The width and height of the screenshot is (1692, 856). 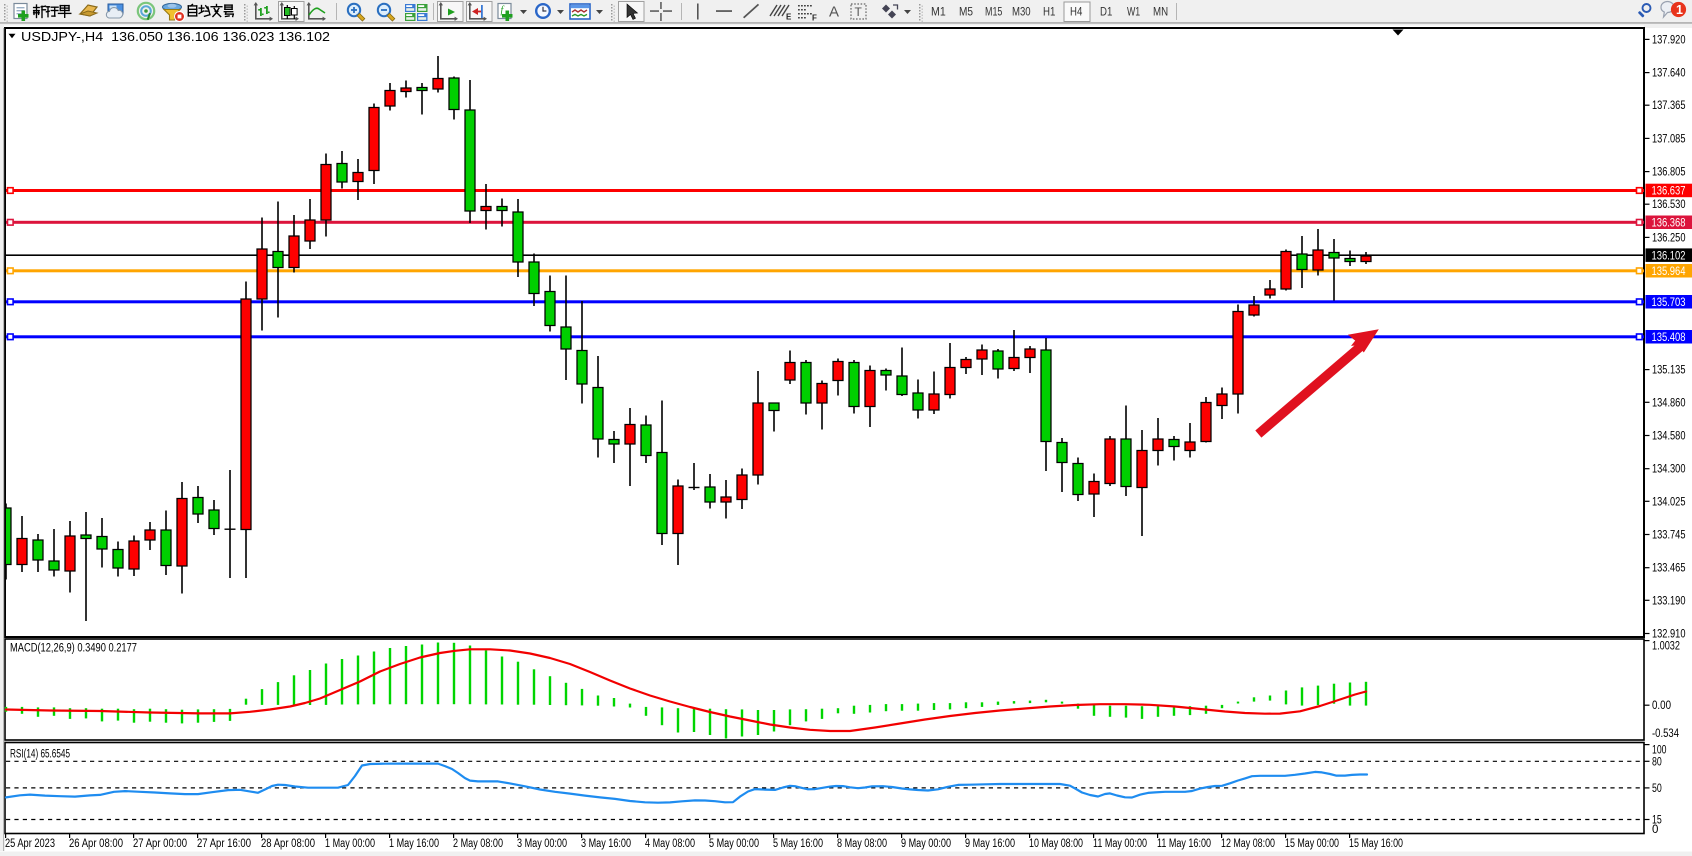 I want to click on svg-text: 0, so click(x=1655, y=830).